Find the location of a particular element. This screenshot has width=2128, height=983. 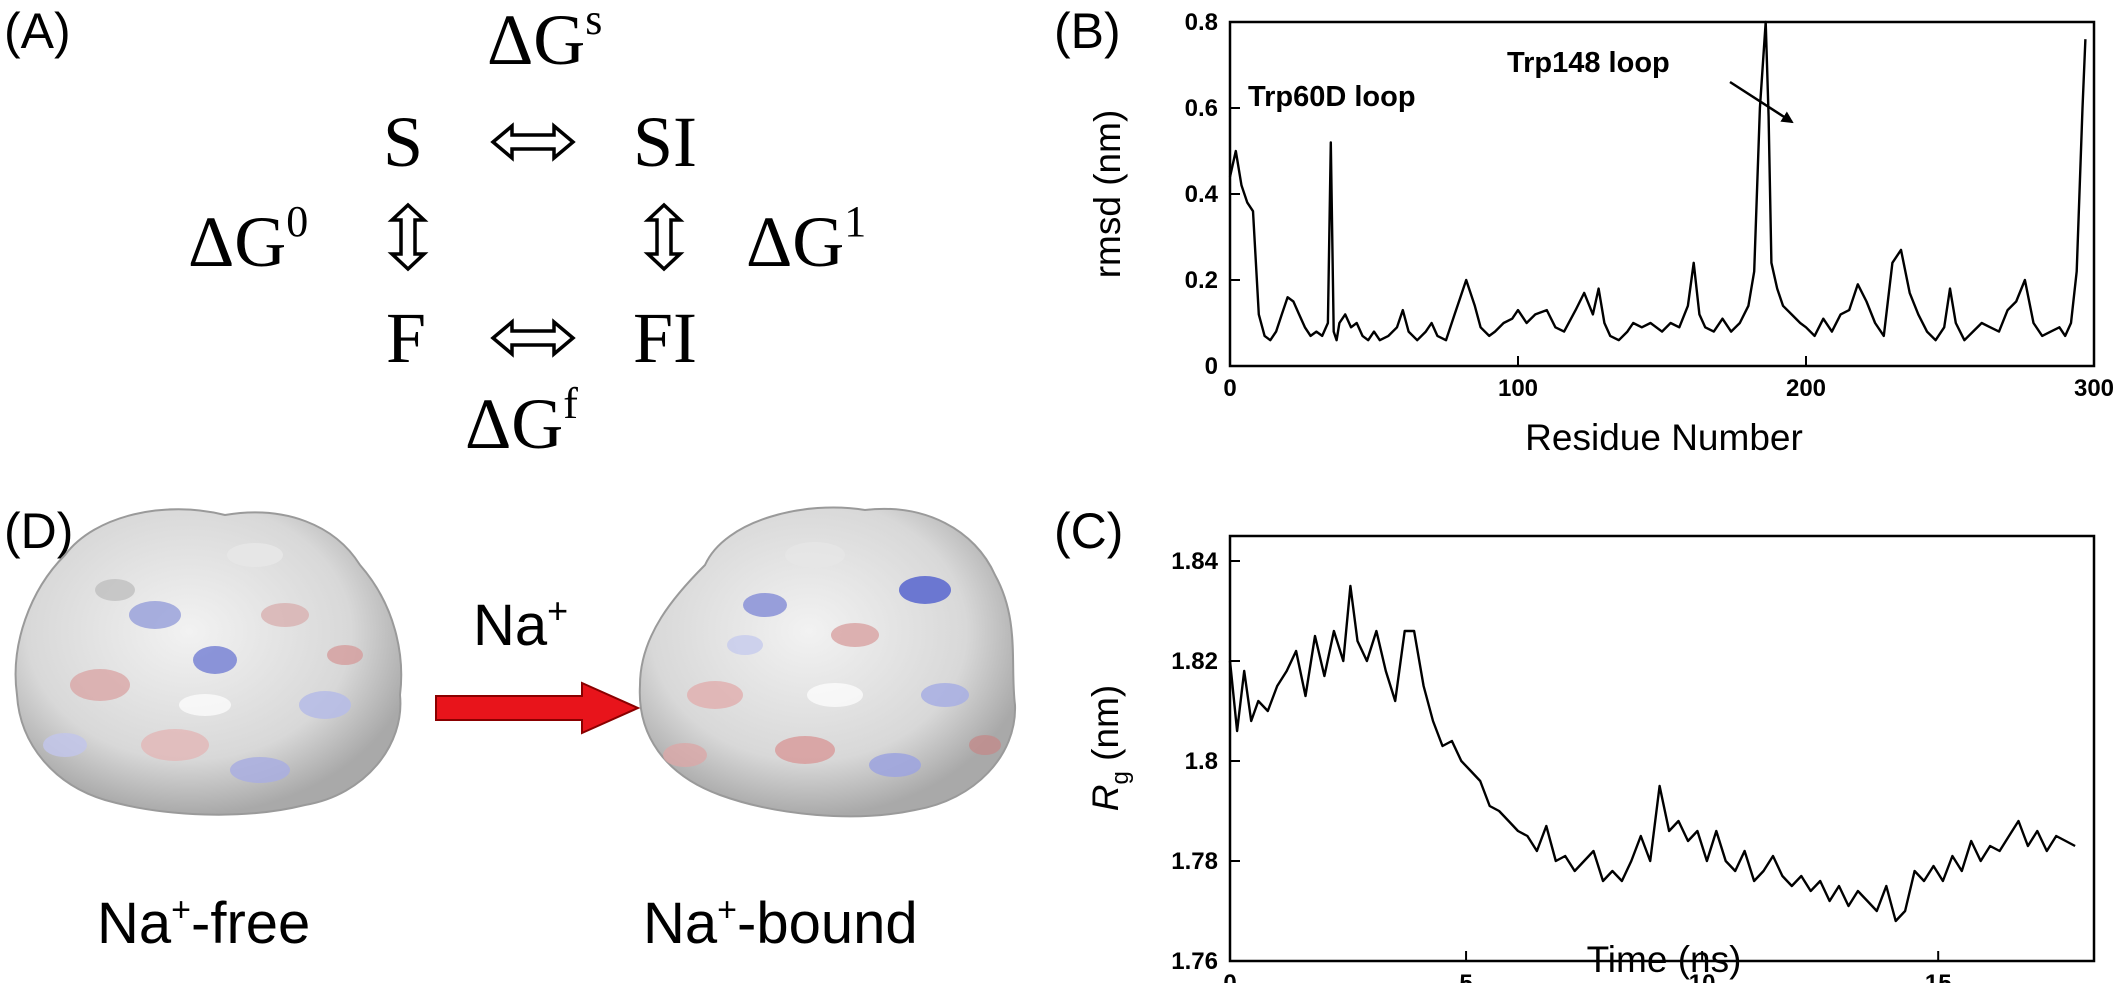

y-tick-label: 1.76 is located at coordinates (1194, 961).